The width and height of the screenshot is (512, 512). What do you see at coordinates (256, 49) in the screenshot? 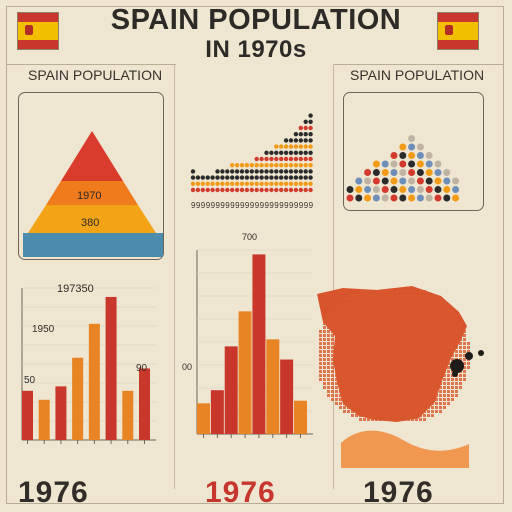
I see `subtitle: IN 1970s` at bounding box center [256, 49].